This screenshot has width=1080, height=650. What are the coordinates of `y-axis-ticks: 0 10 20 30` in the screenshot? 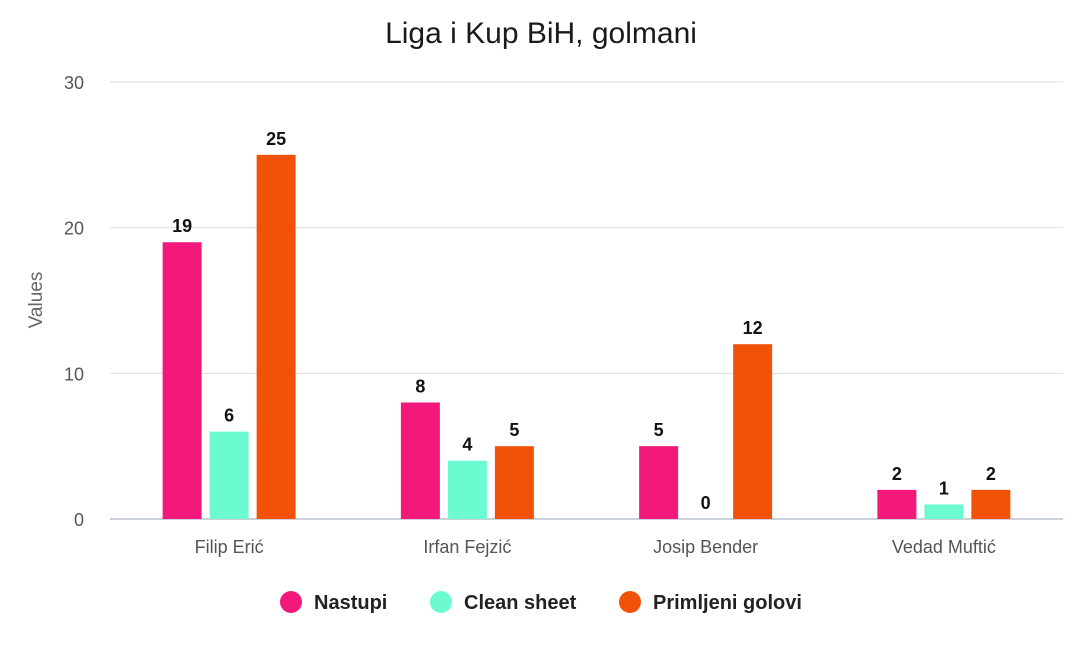 It's located at (74, 301).